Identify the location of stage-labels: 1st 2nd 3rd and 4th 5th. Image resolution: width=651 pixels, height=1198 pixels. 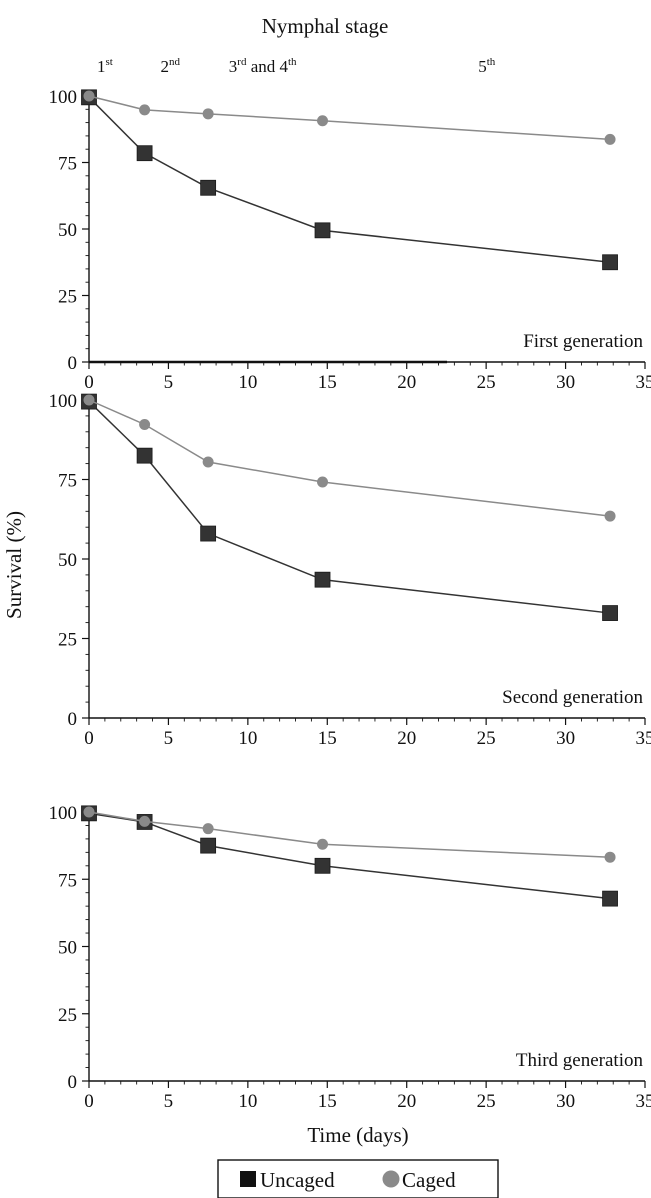
(296, 66).